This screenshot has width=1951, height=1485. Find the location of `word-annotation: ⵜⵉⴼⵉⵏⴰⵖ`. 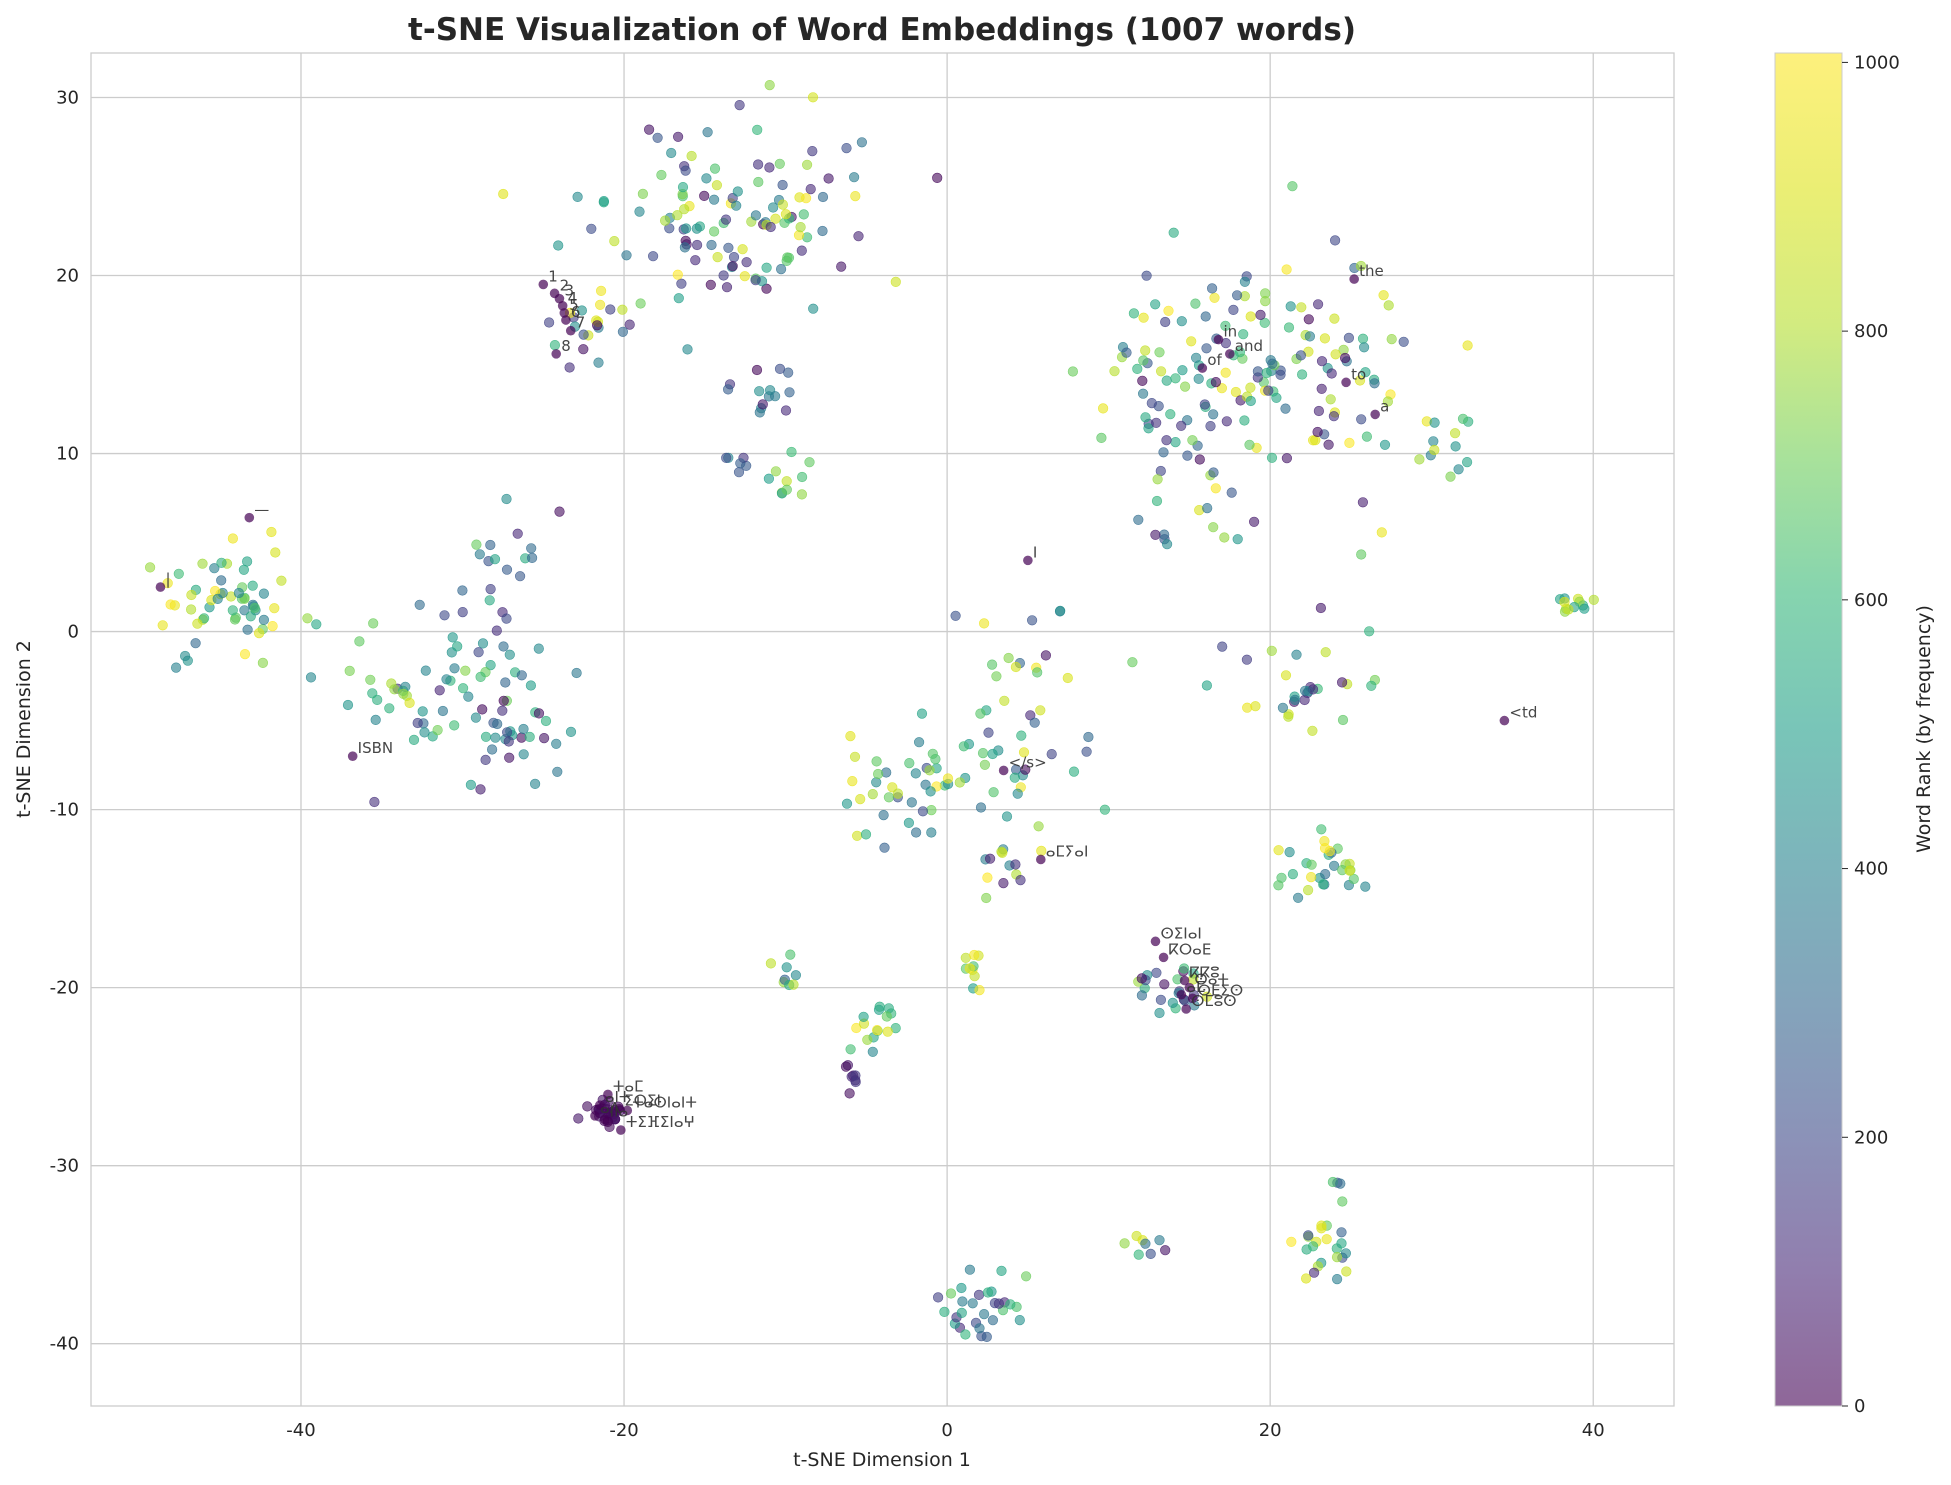

word-annotation: ⵜⵉⴼⵉⵏⴰⵖ is located at coordinates (660, 1122).